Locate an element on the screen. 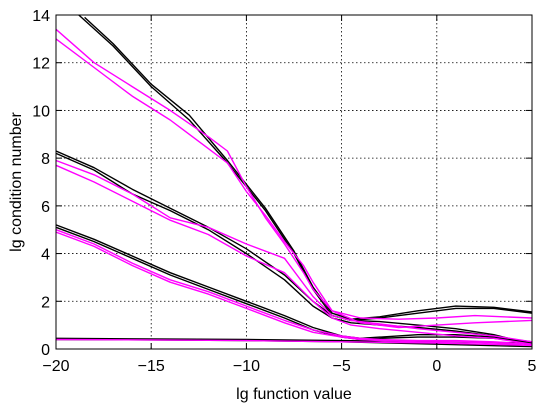  x-tick-label: 5 is located at coordinates (532, 366).